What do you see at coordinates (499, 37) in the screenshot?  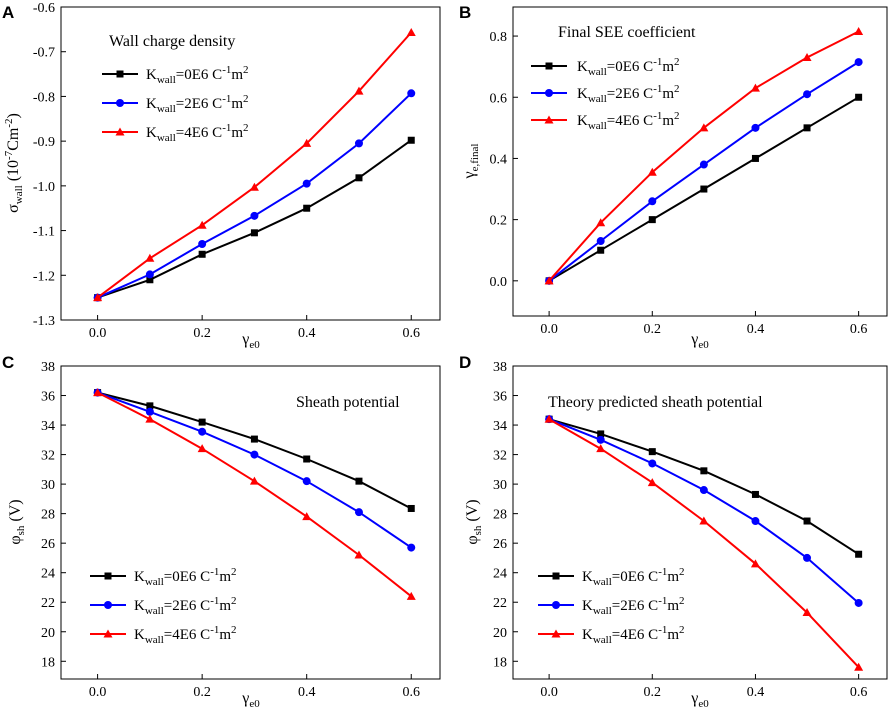 I see `y-tick-label: 0.8` at bounding box center [499, 37].